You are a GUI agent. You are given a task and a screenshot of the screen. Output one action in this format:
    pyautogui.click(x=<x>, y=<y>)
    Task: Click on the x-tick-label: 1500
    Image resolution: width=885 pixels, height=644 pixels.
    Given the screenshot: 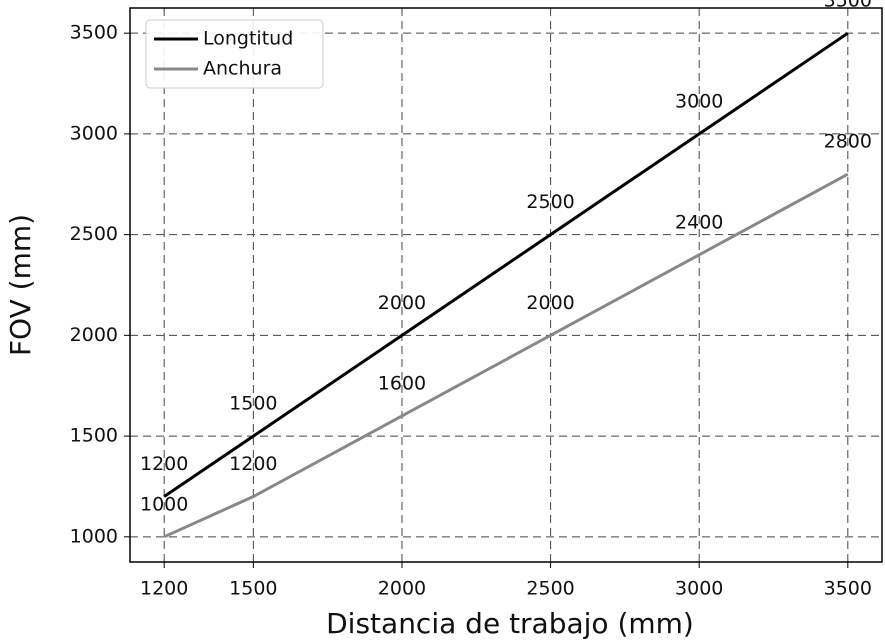 What is the action you would take?
    pyautogui.click(x=253, y=589)
    